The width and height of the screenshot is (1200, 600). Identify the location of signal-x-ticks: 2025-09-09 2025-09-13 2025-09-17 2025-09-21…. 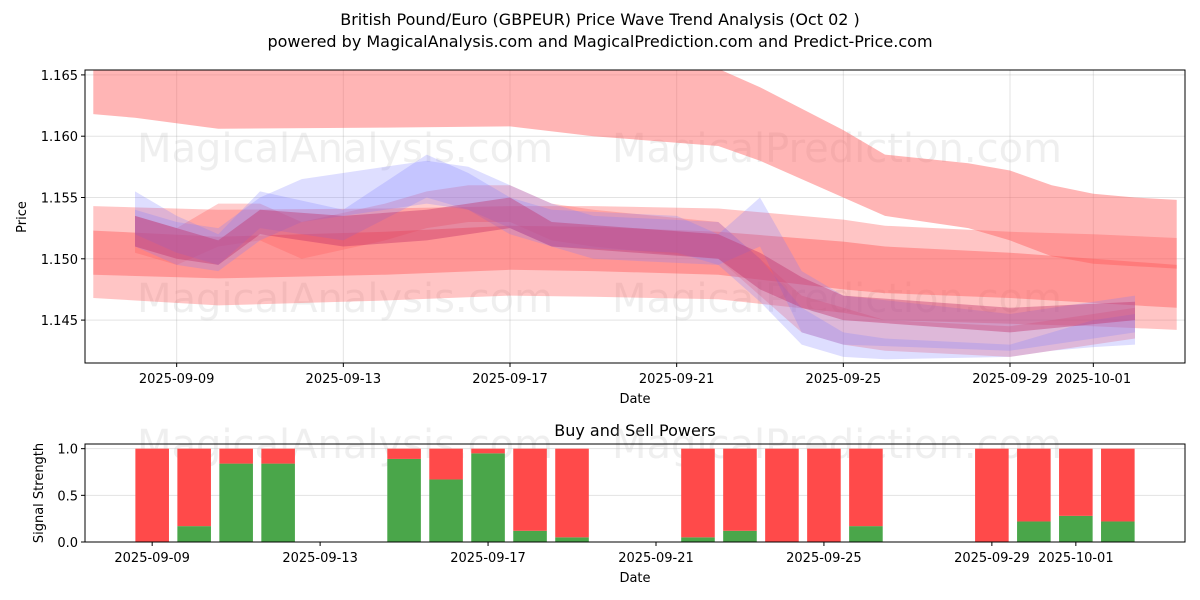
(614, 554).